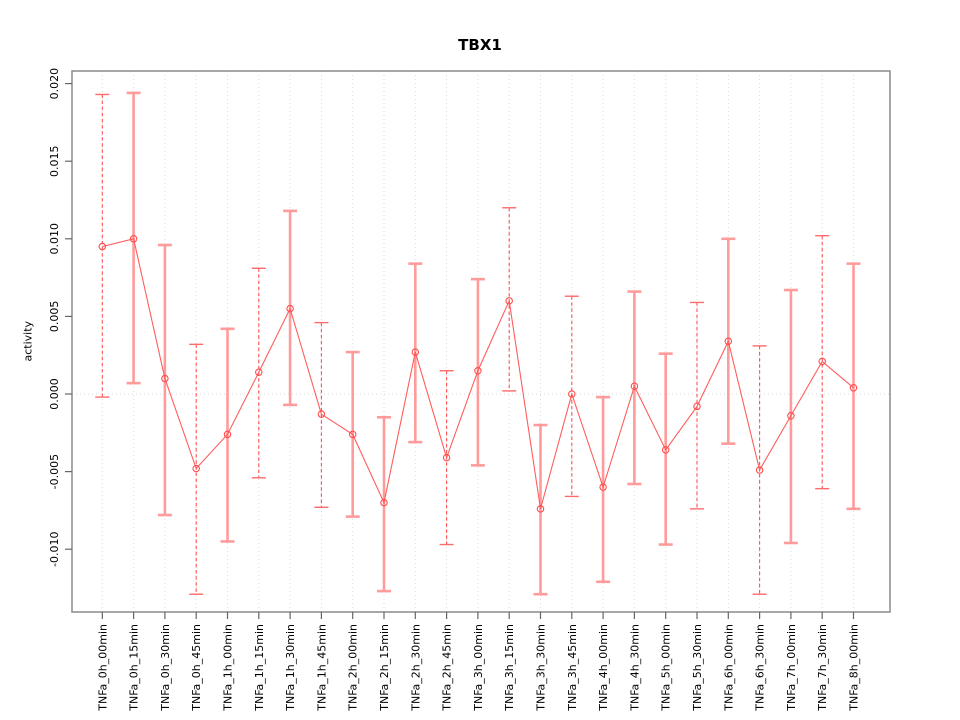 Image resolution: width=960 pixels, height=720 pixels. I want to click on x-tick-label: TNFa_5h_00min, so click(666, 668).